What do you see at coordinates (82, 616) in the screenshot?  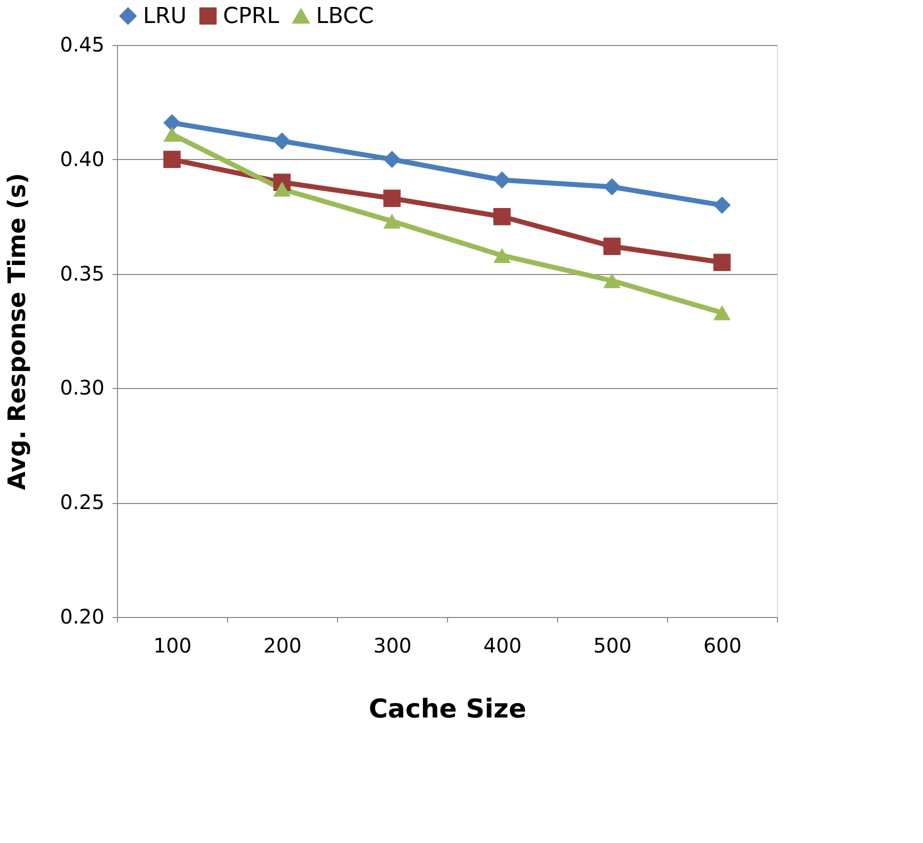 I see `y-tick-label: 0.20` at bounding box center [82, 616].